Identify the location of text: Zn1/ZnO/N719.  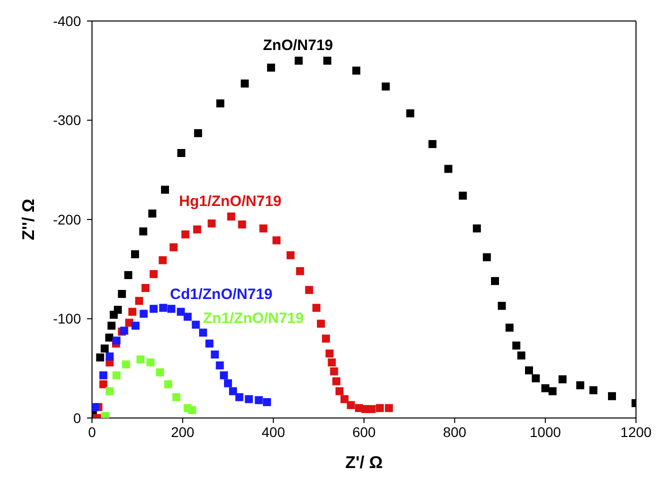
(253, 318).